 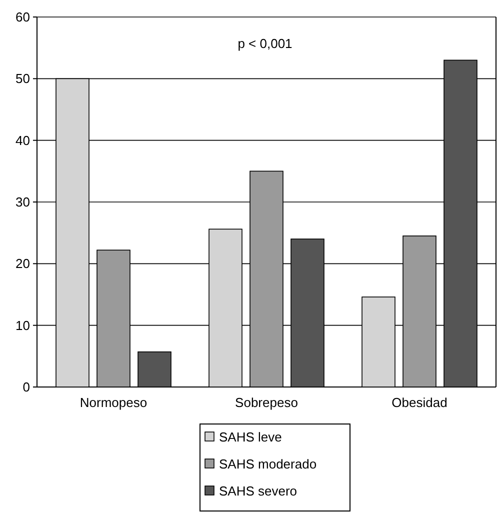 I want to click on y-tick-label: 20, so click(x=23, y=264).